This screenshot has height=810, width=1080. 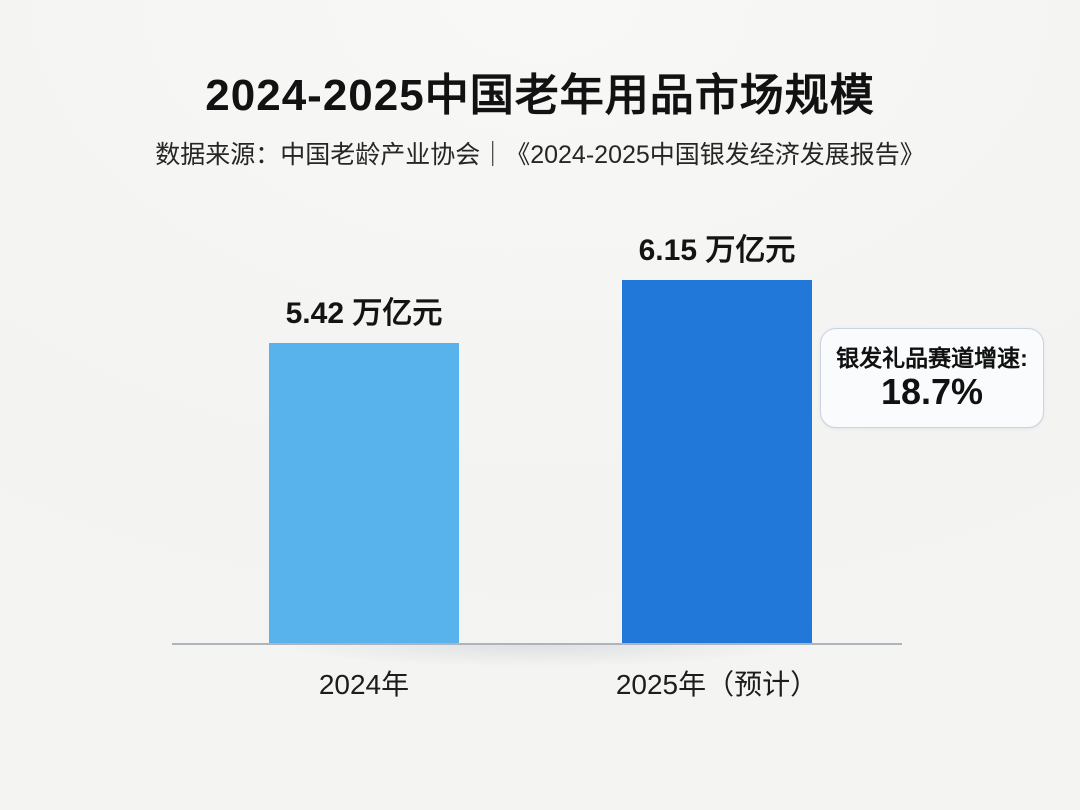 What do you see at coordinates (932, 392) in the screenshot?
I see `growth-callout-value: 18.7%` at bounding box center [932, 392].